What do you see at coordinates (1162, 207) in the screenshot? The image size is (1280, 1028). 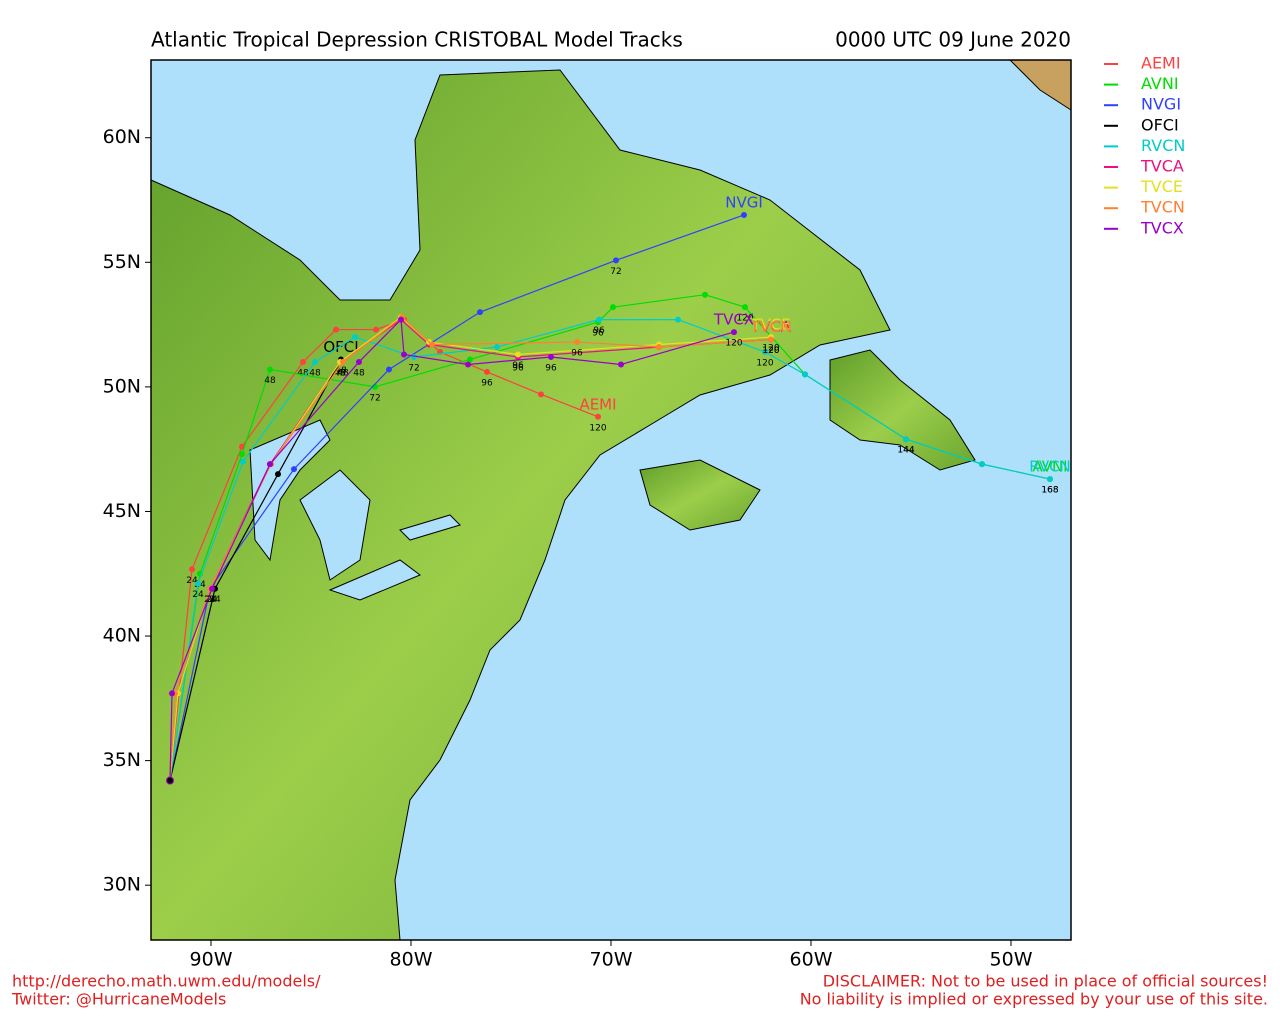 I see `legend-label: TVCN` at bounding box center [1162, 207].